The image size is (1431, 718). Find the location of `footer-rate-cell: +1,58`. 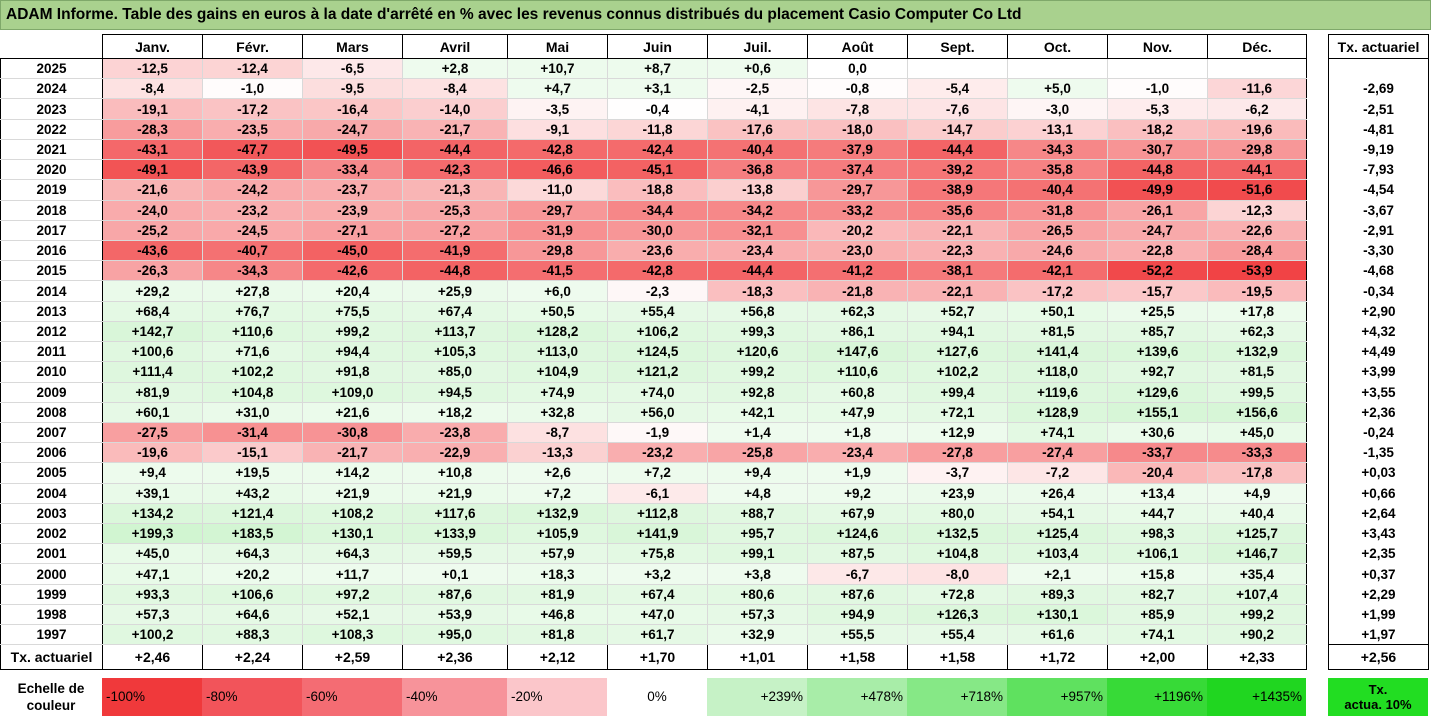

footer-rate-cell: +1,58 is located at coordinates (857, 657).